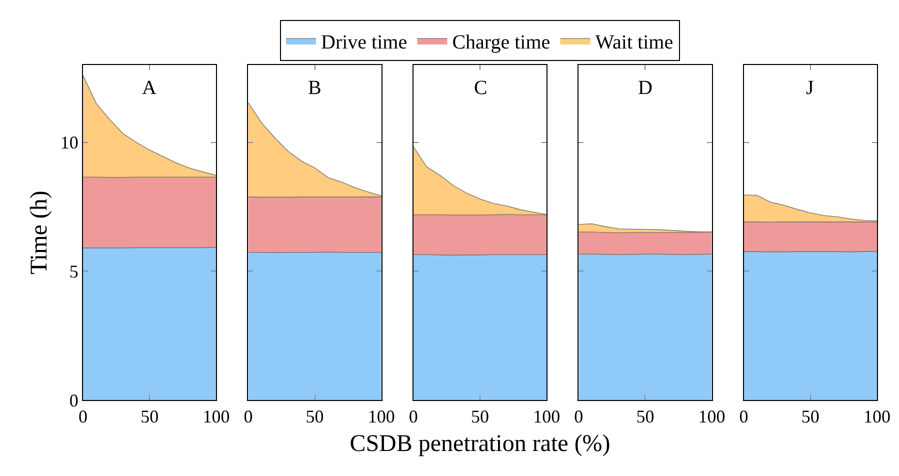  I want to click on text: J, so click(810, 88).